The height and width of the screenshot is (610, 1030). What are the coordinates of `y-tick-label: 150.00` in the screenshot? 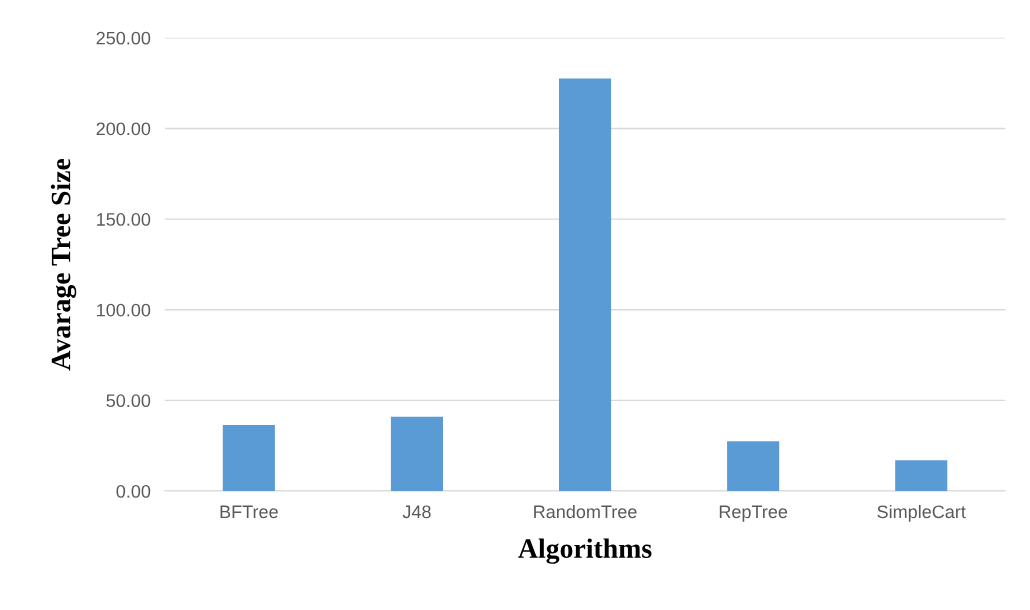 It's located at (124, 219).